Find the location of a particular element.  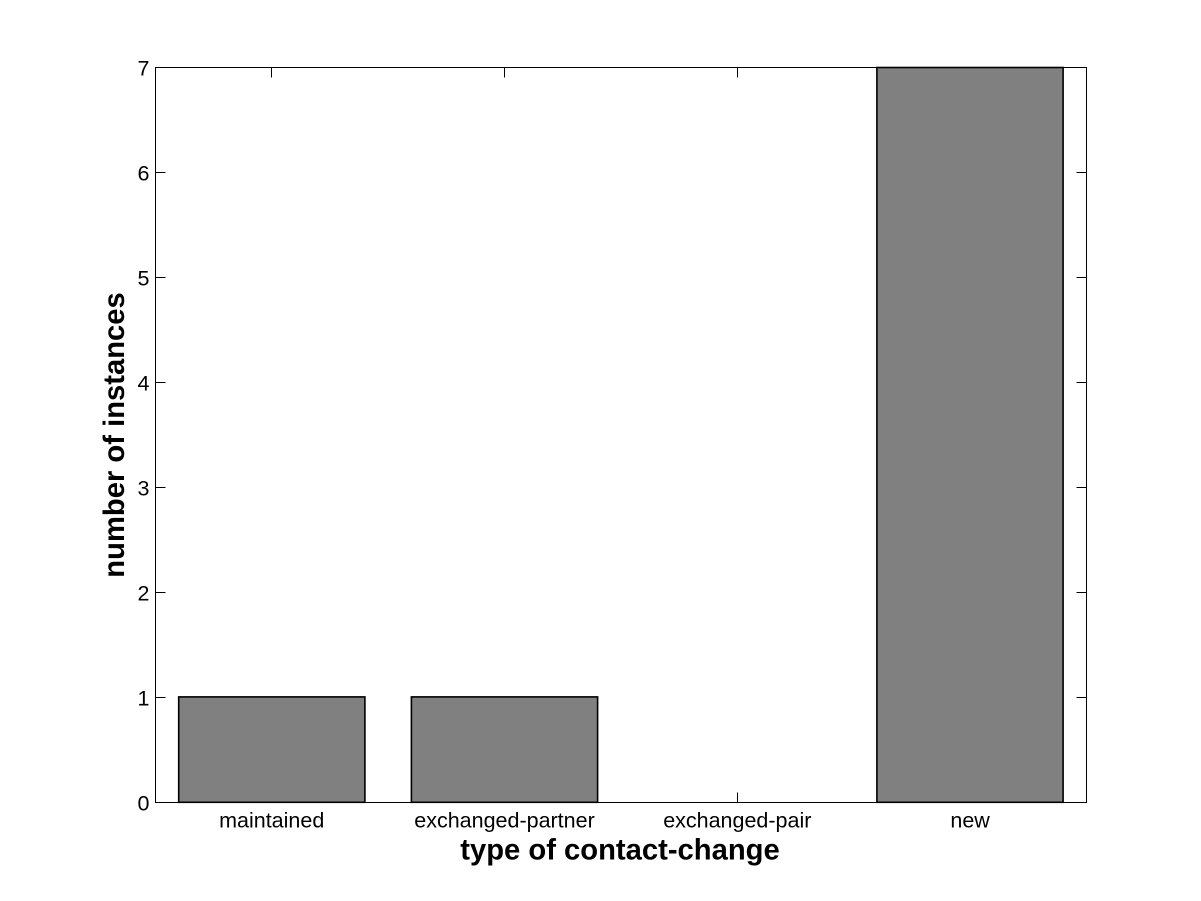

svg-text: 5 is located at coordinates (144, 278).